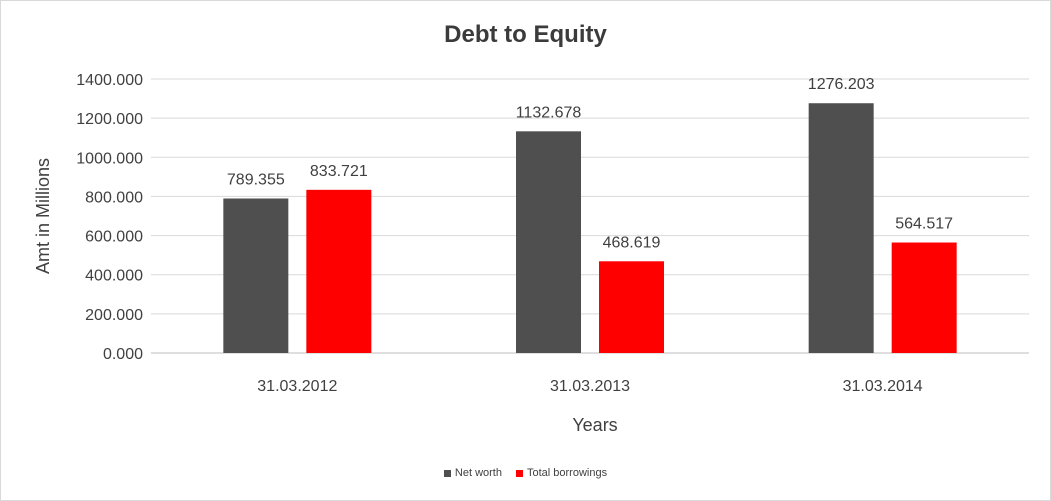 The image size is (1051, 501). I want to click on y-axis-title: Amt in Millions, so click(43, 216).